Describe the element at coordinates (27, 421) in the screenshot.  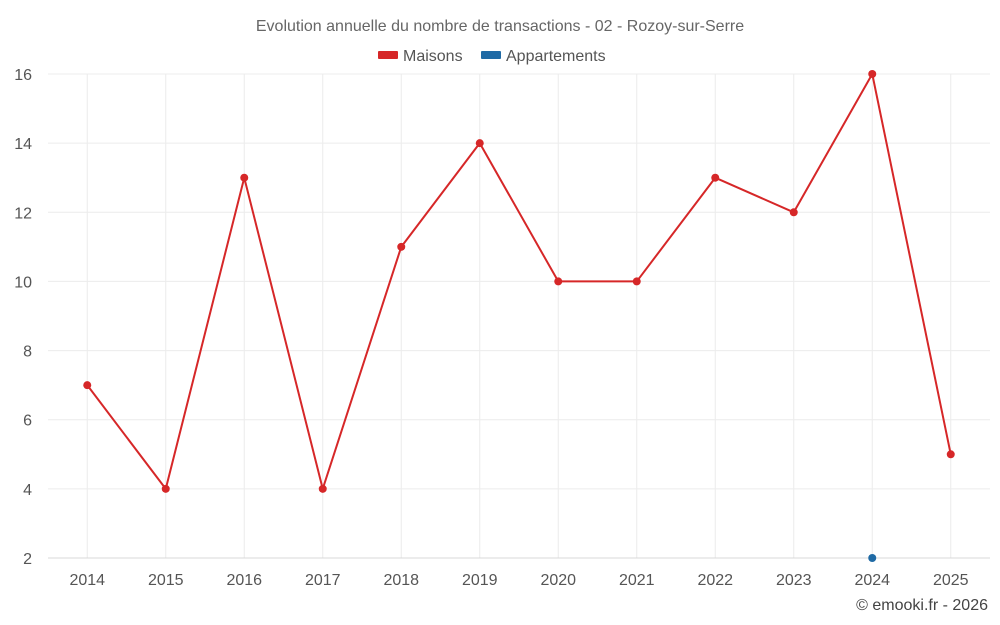
I see `y-tick-label: 6` at that location.